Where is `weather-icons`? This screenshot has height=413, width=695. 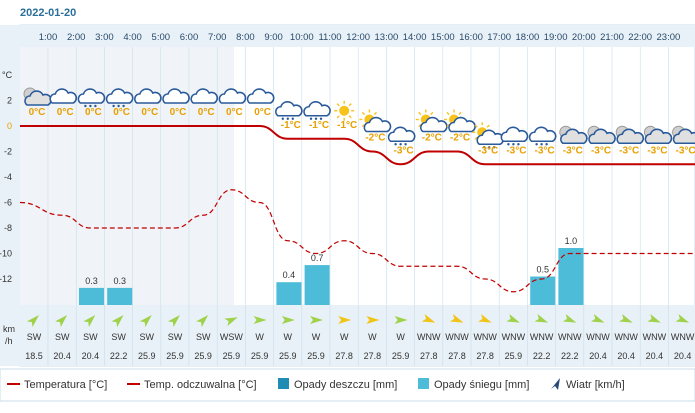
weather-icons is located at coordinates (359, 118).